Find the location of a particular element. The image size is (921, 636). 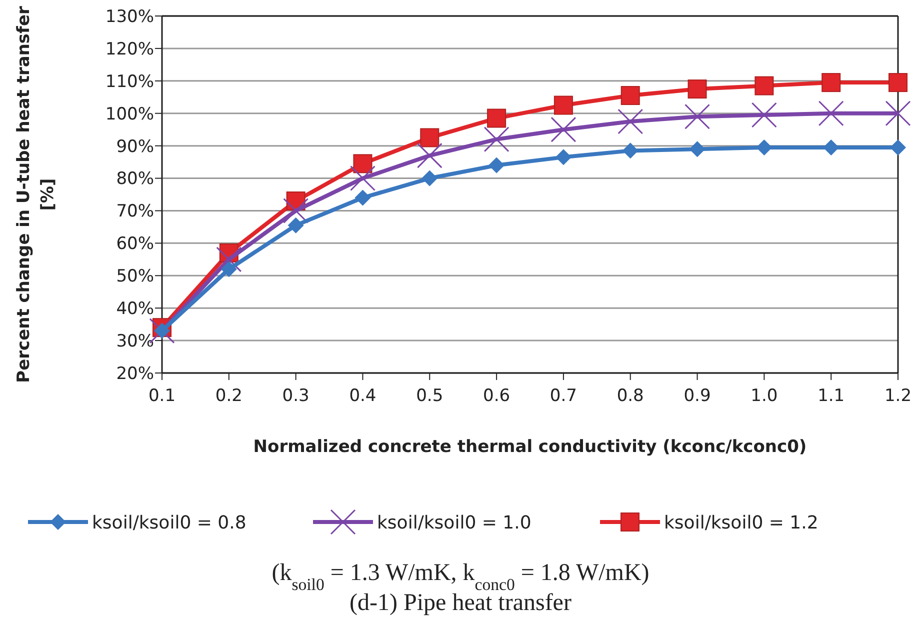

y-tick-label: 20% is located at coordinates (135, 374).